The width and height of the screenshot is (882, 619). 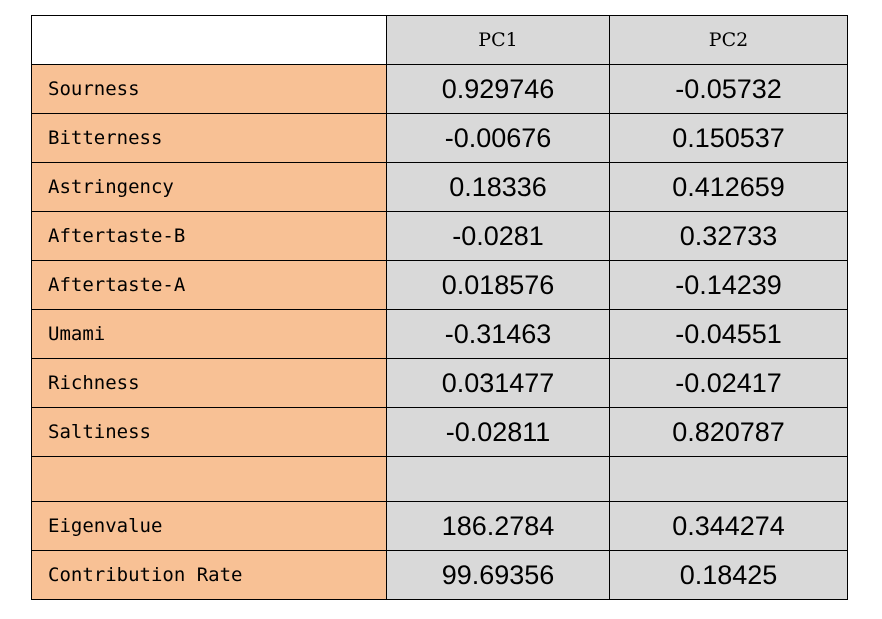 I want to click on value-cell-pc2, so click(x=728, y=479).